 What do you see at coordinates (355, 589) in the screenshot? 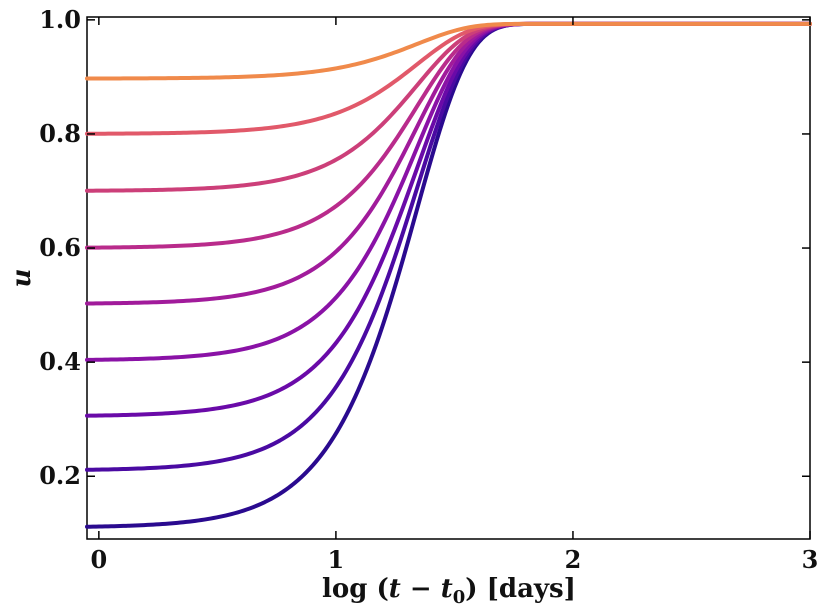
I see `x-axis-label-prefix: log (` at bounding box center [355, 589].